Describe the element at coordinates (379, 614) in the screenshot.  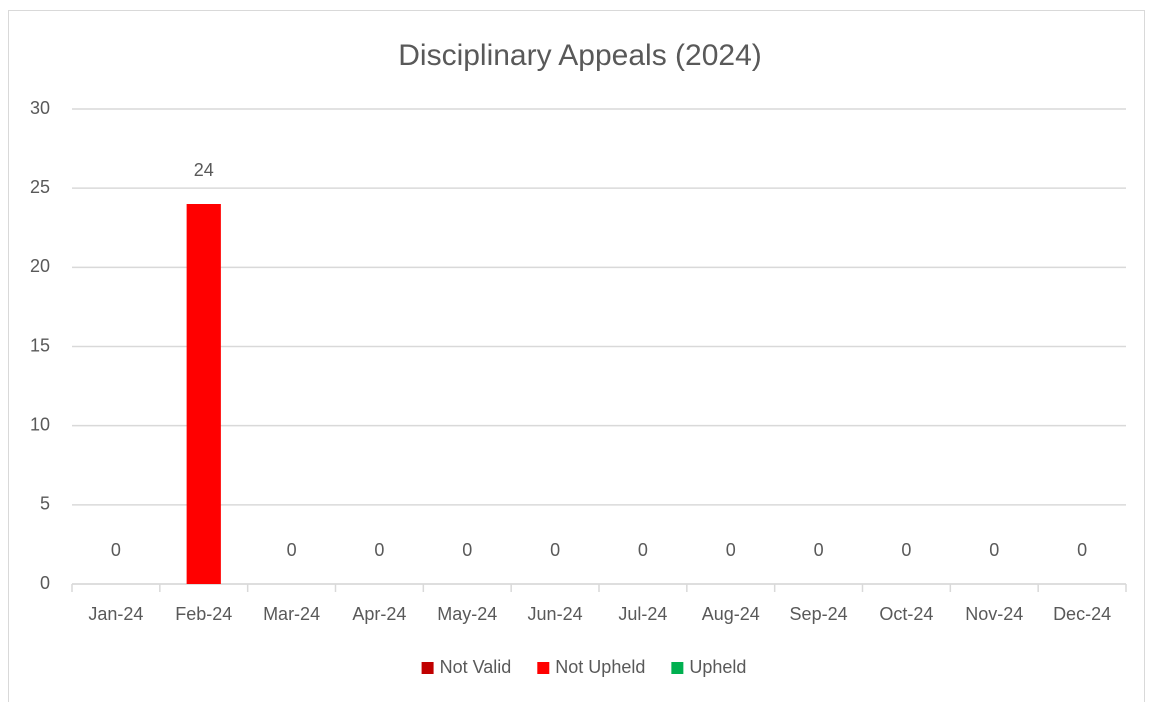
I see `x-tick-label: Apr-24` at that location.